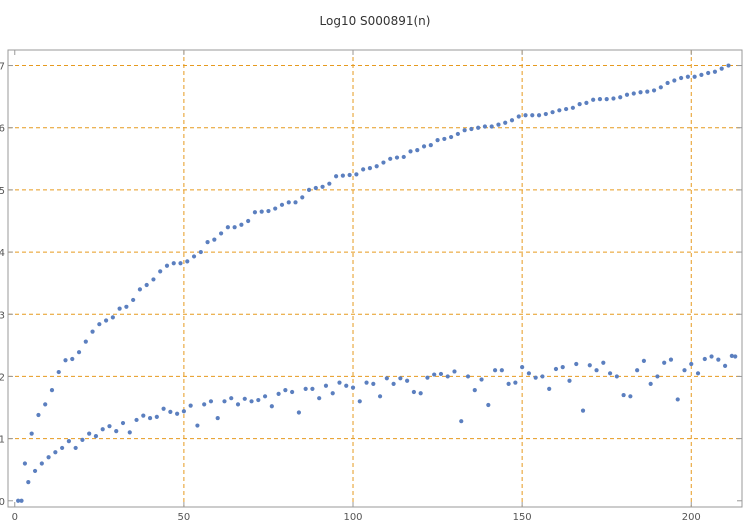  What do you see at coordinates (375, 21) in the screenshot?
I see `chart-title: Log10 S000891(n)` at bounding box center [375, 21].